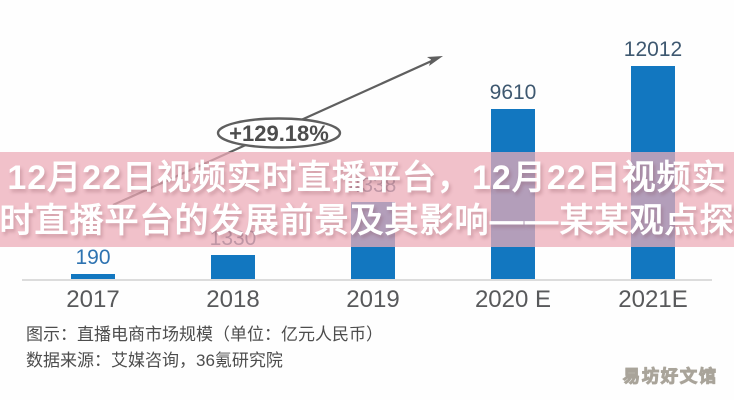 This screenshot has width=734, height=400. Describe the element at coordinates (367, 178) in the screenshot. I see `title-line-1: 12月22日视频实时直播平台，12月22日视频实` at that location.